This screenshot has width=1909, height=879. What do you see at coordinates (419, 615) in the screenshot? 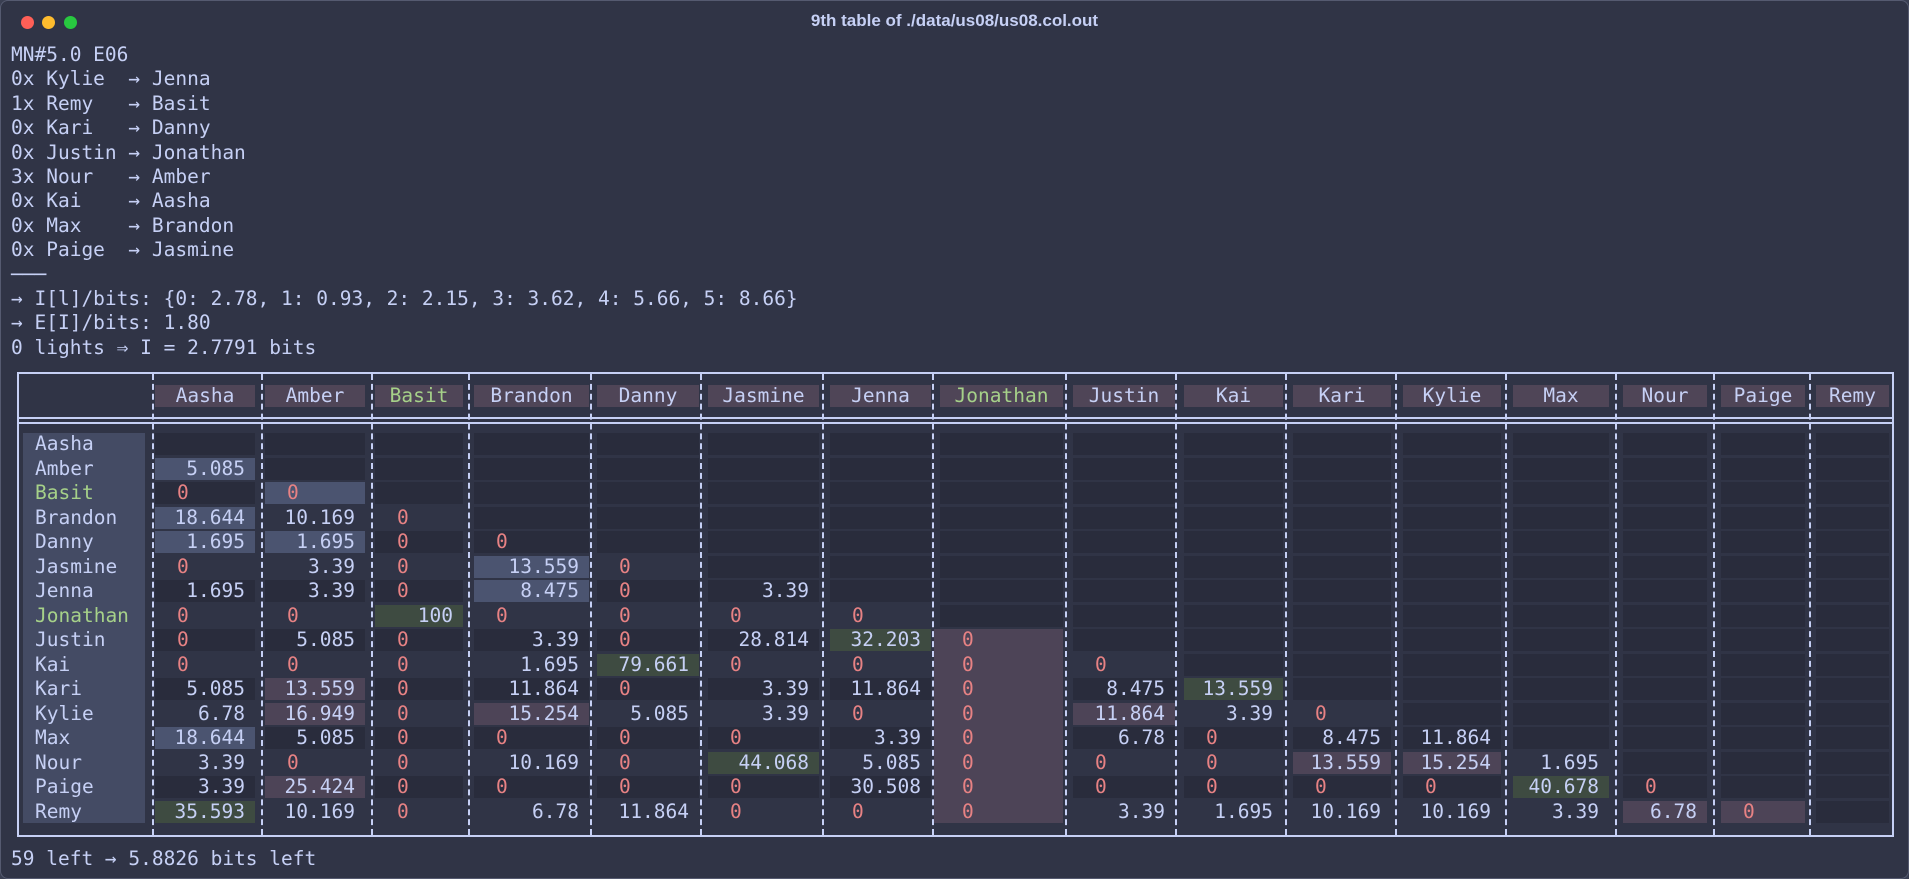
I see `table-cell: 100` at bounding box center [419, 615].